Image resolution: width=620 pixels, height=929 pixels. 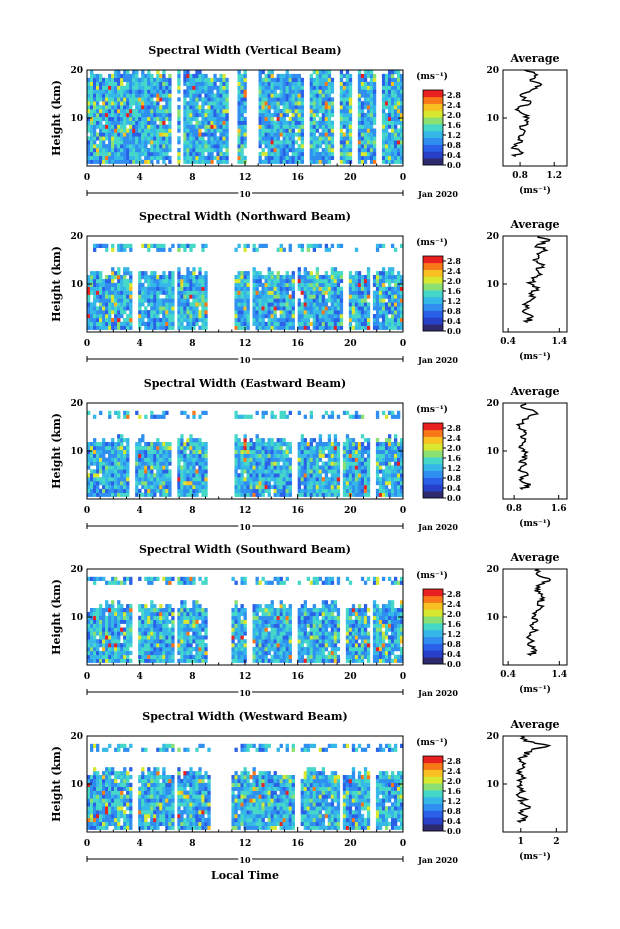 What do you see at coordinates (535, 451) in the screenshot?
I see `profile-frame` at bounding box center [535, 451].